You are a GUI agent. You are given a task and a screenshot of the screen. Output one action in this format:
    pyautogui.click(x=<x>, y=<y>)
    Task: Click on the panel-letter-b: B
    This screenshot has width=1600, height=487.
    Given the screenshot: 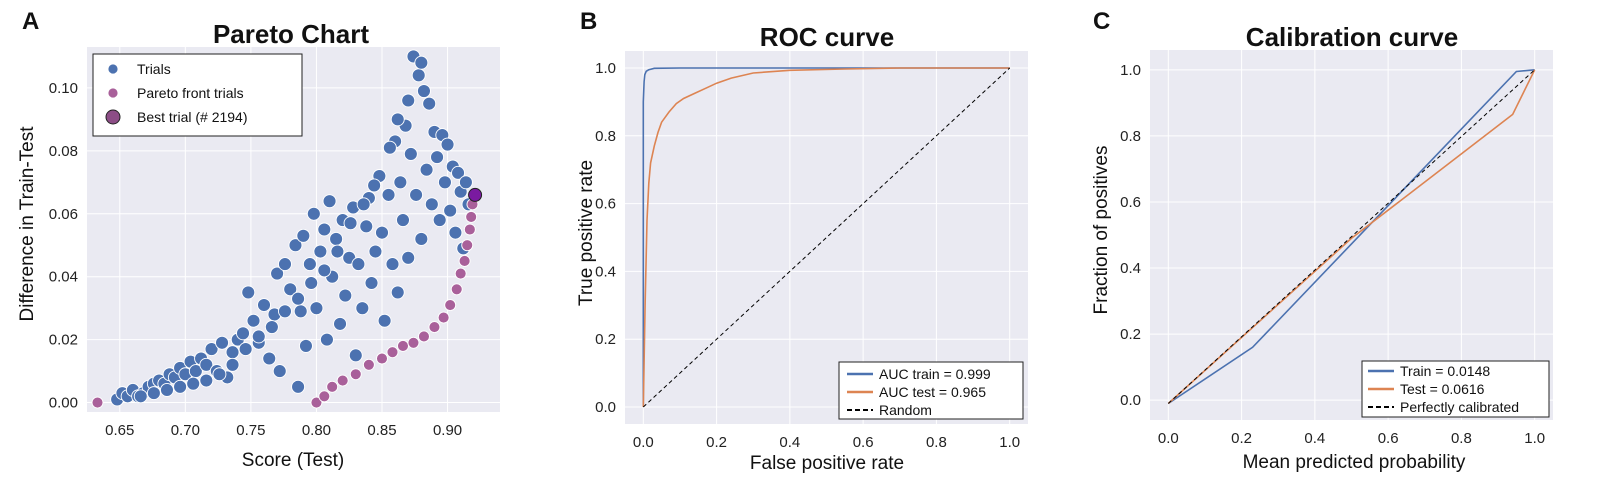 What is the action you would take?
    pyautogui.click(x=588, y=21)
    